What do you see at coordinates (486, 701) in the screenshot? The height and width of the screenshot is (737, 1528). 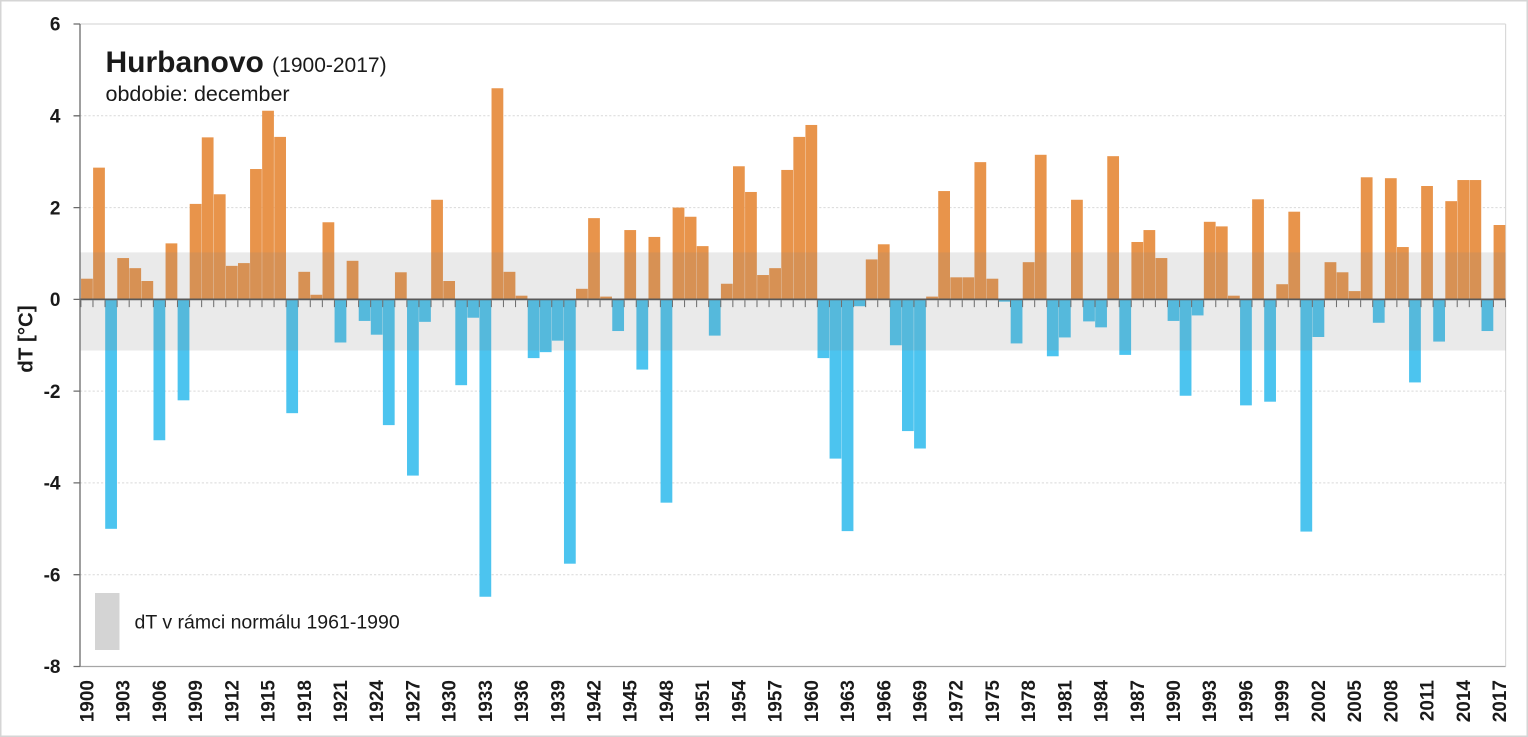 I see `svg-text: 1933` at bounding box center [486, 701].